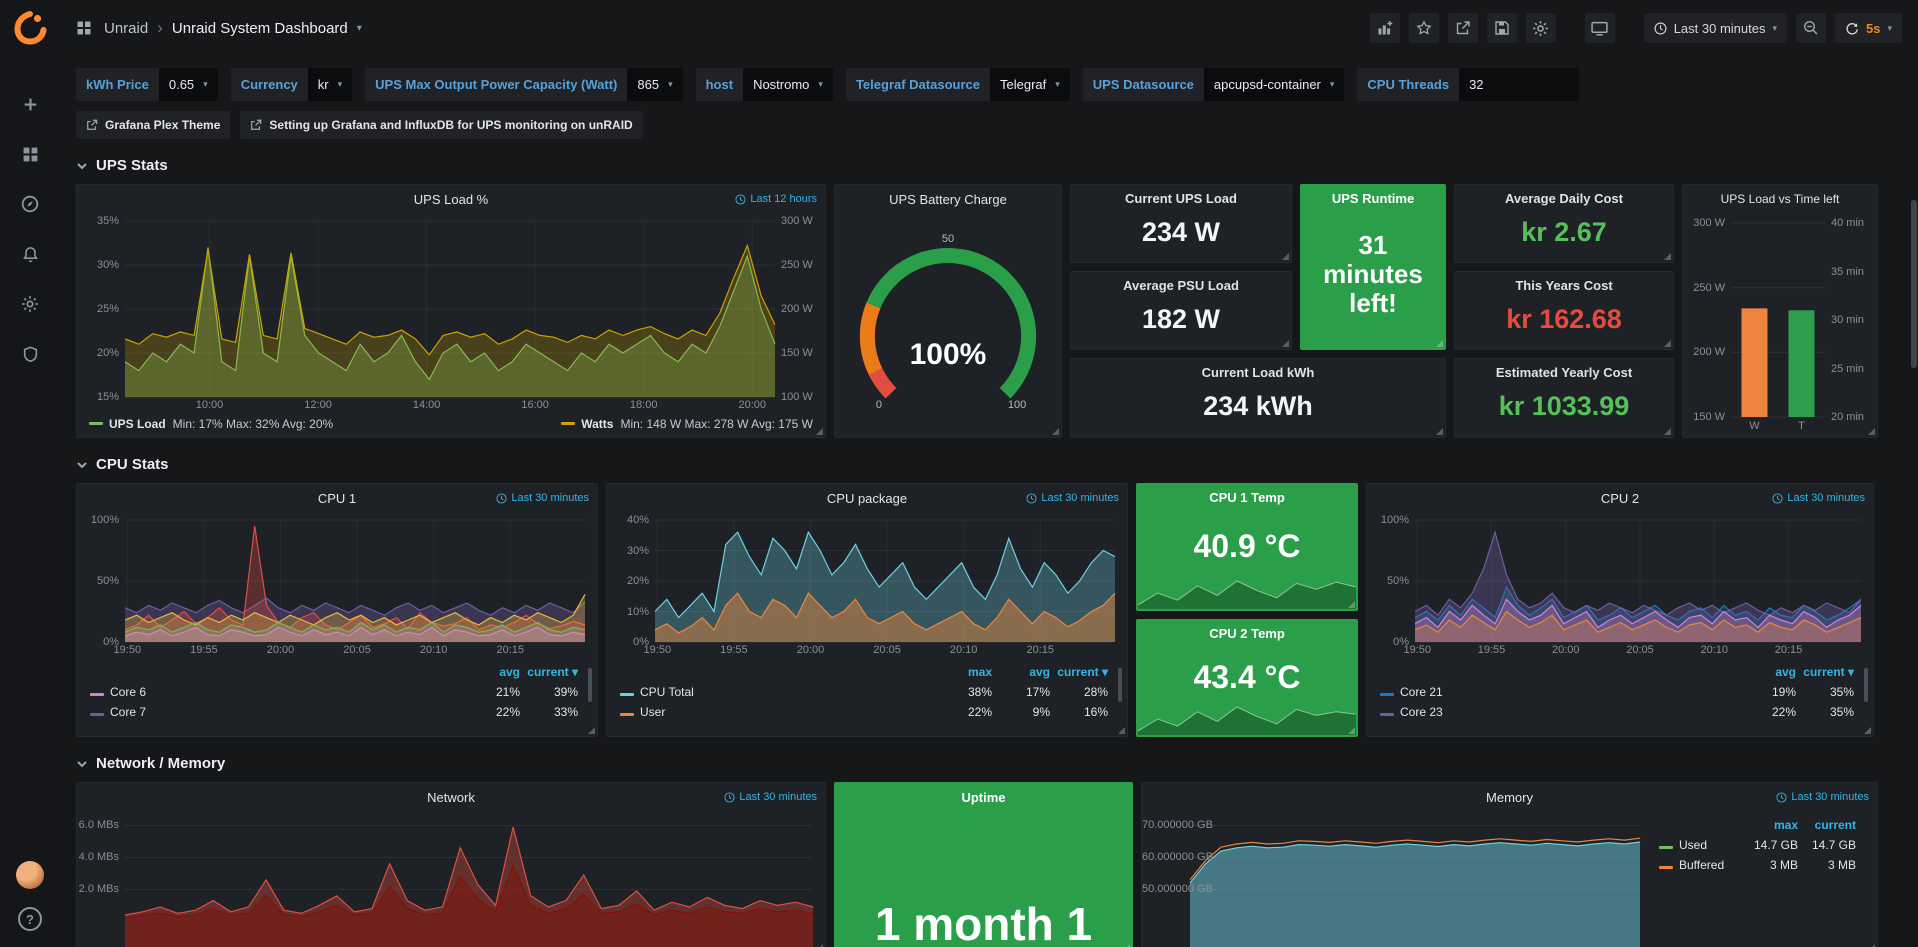  Describe the element at coordinates (451, 199) in the screenshot. I see `panel-title: UPS Load %` at that location.